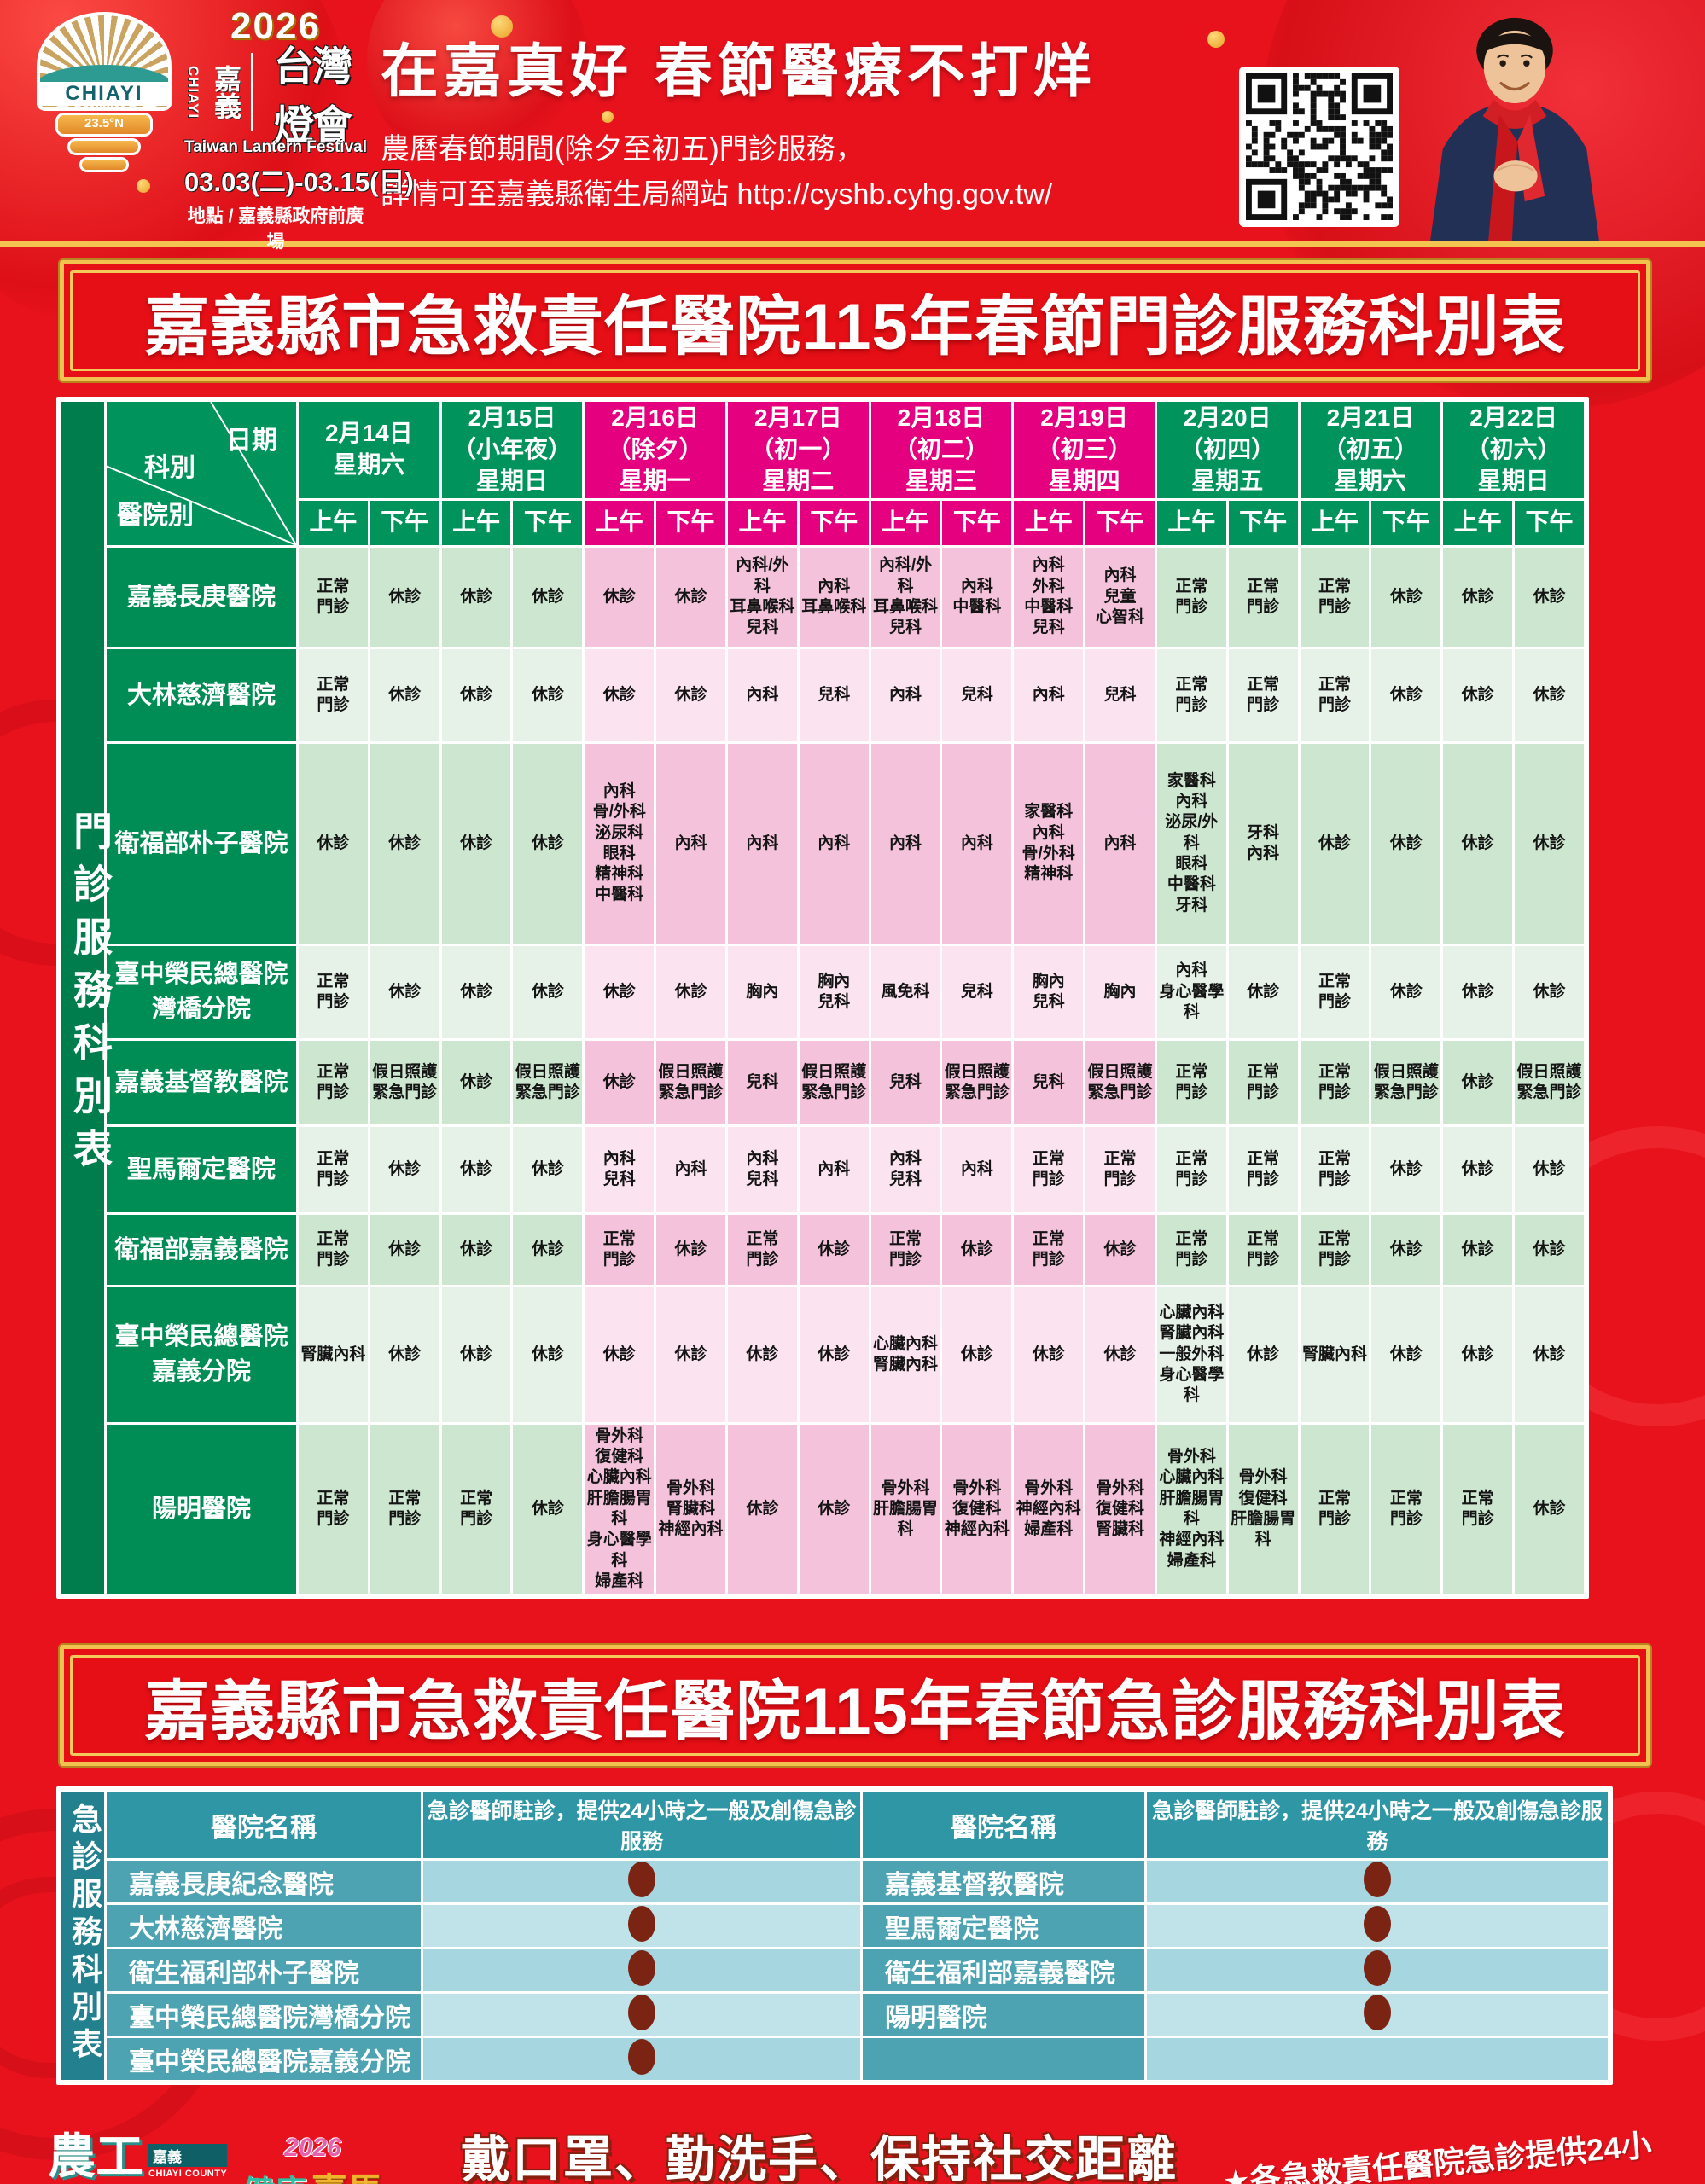 The image size is (1705, 2184). What do you see at coordinates (819, 2158) in the screenshot?
I see `footer-slogan: 戴口罩、勤洗手、保持社交距離` at bounding box center [819, 2158].